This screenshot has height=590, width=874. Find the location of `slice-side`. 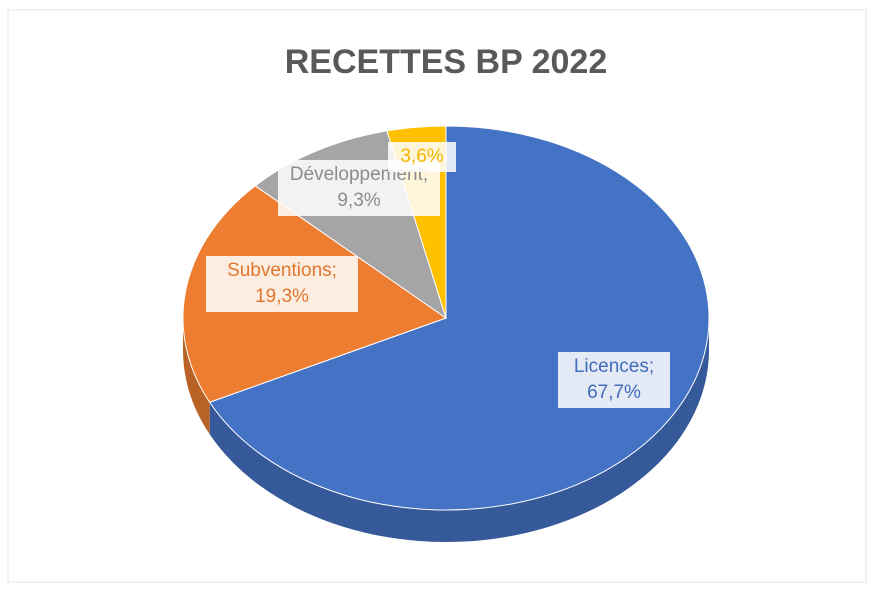

slice-side is located at coordinates (196, 376).